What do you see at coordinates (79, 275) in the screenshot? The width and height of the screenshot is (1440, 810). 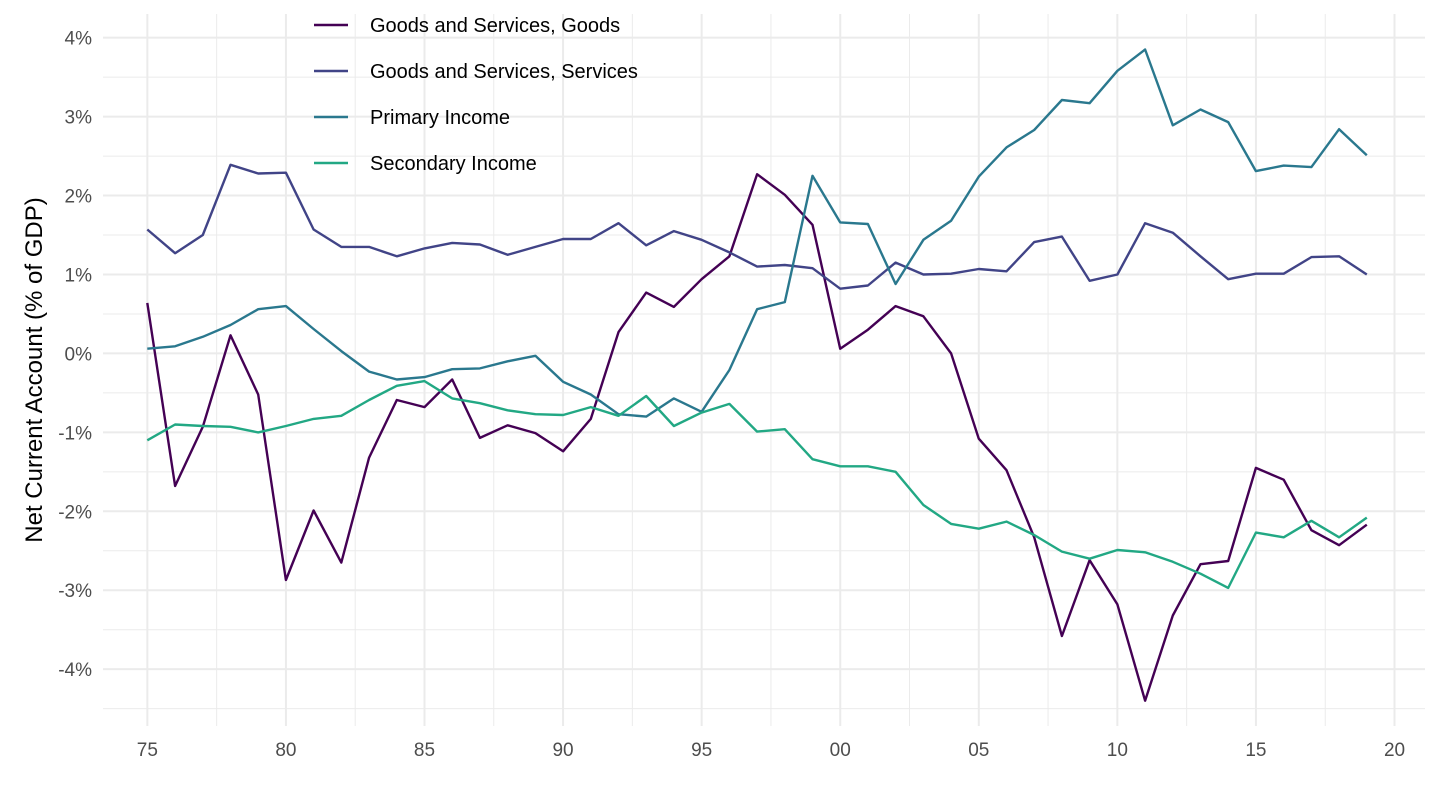 I see `y-tick-label: 1%` at bounding box center [79, 275].